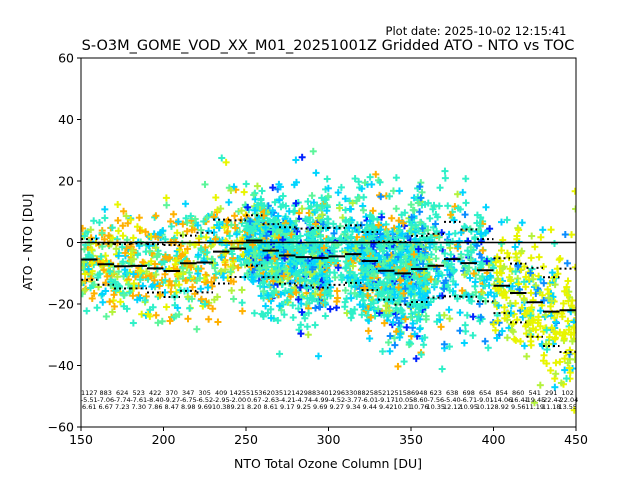 The width and height of the screenshot is (640, 480). What do you see at coordinates (485, 407) in the screenshot?
I see `bin-annotation: 10.12` at bounding box center [485, 407].